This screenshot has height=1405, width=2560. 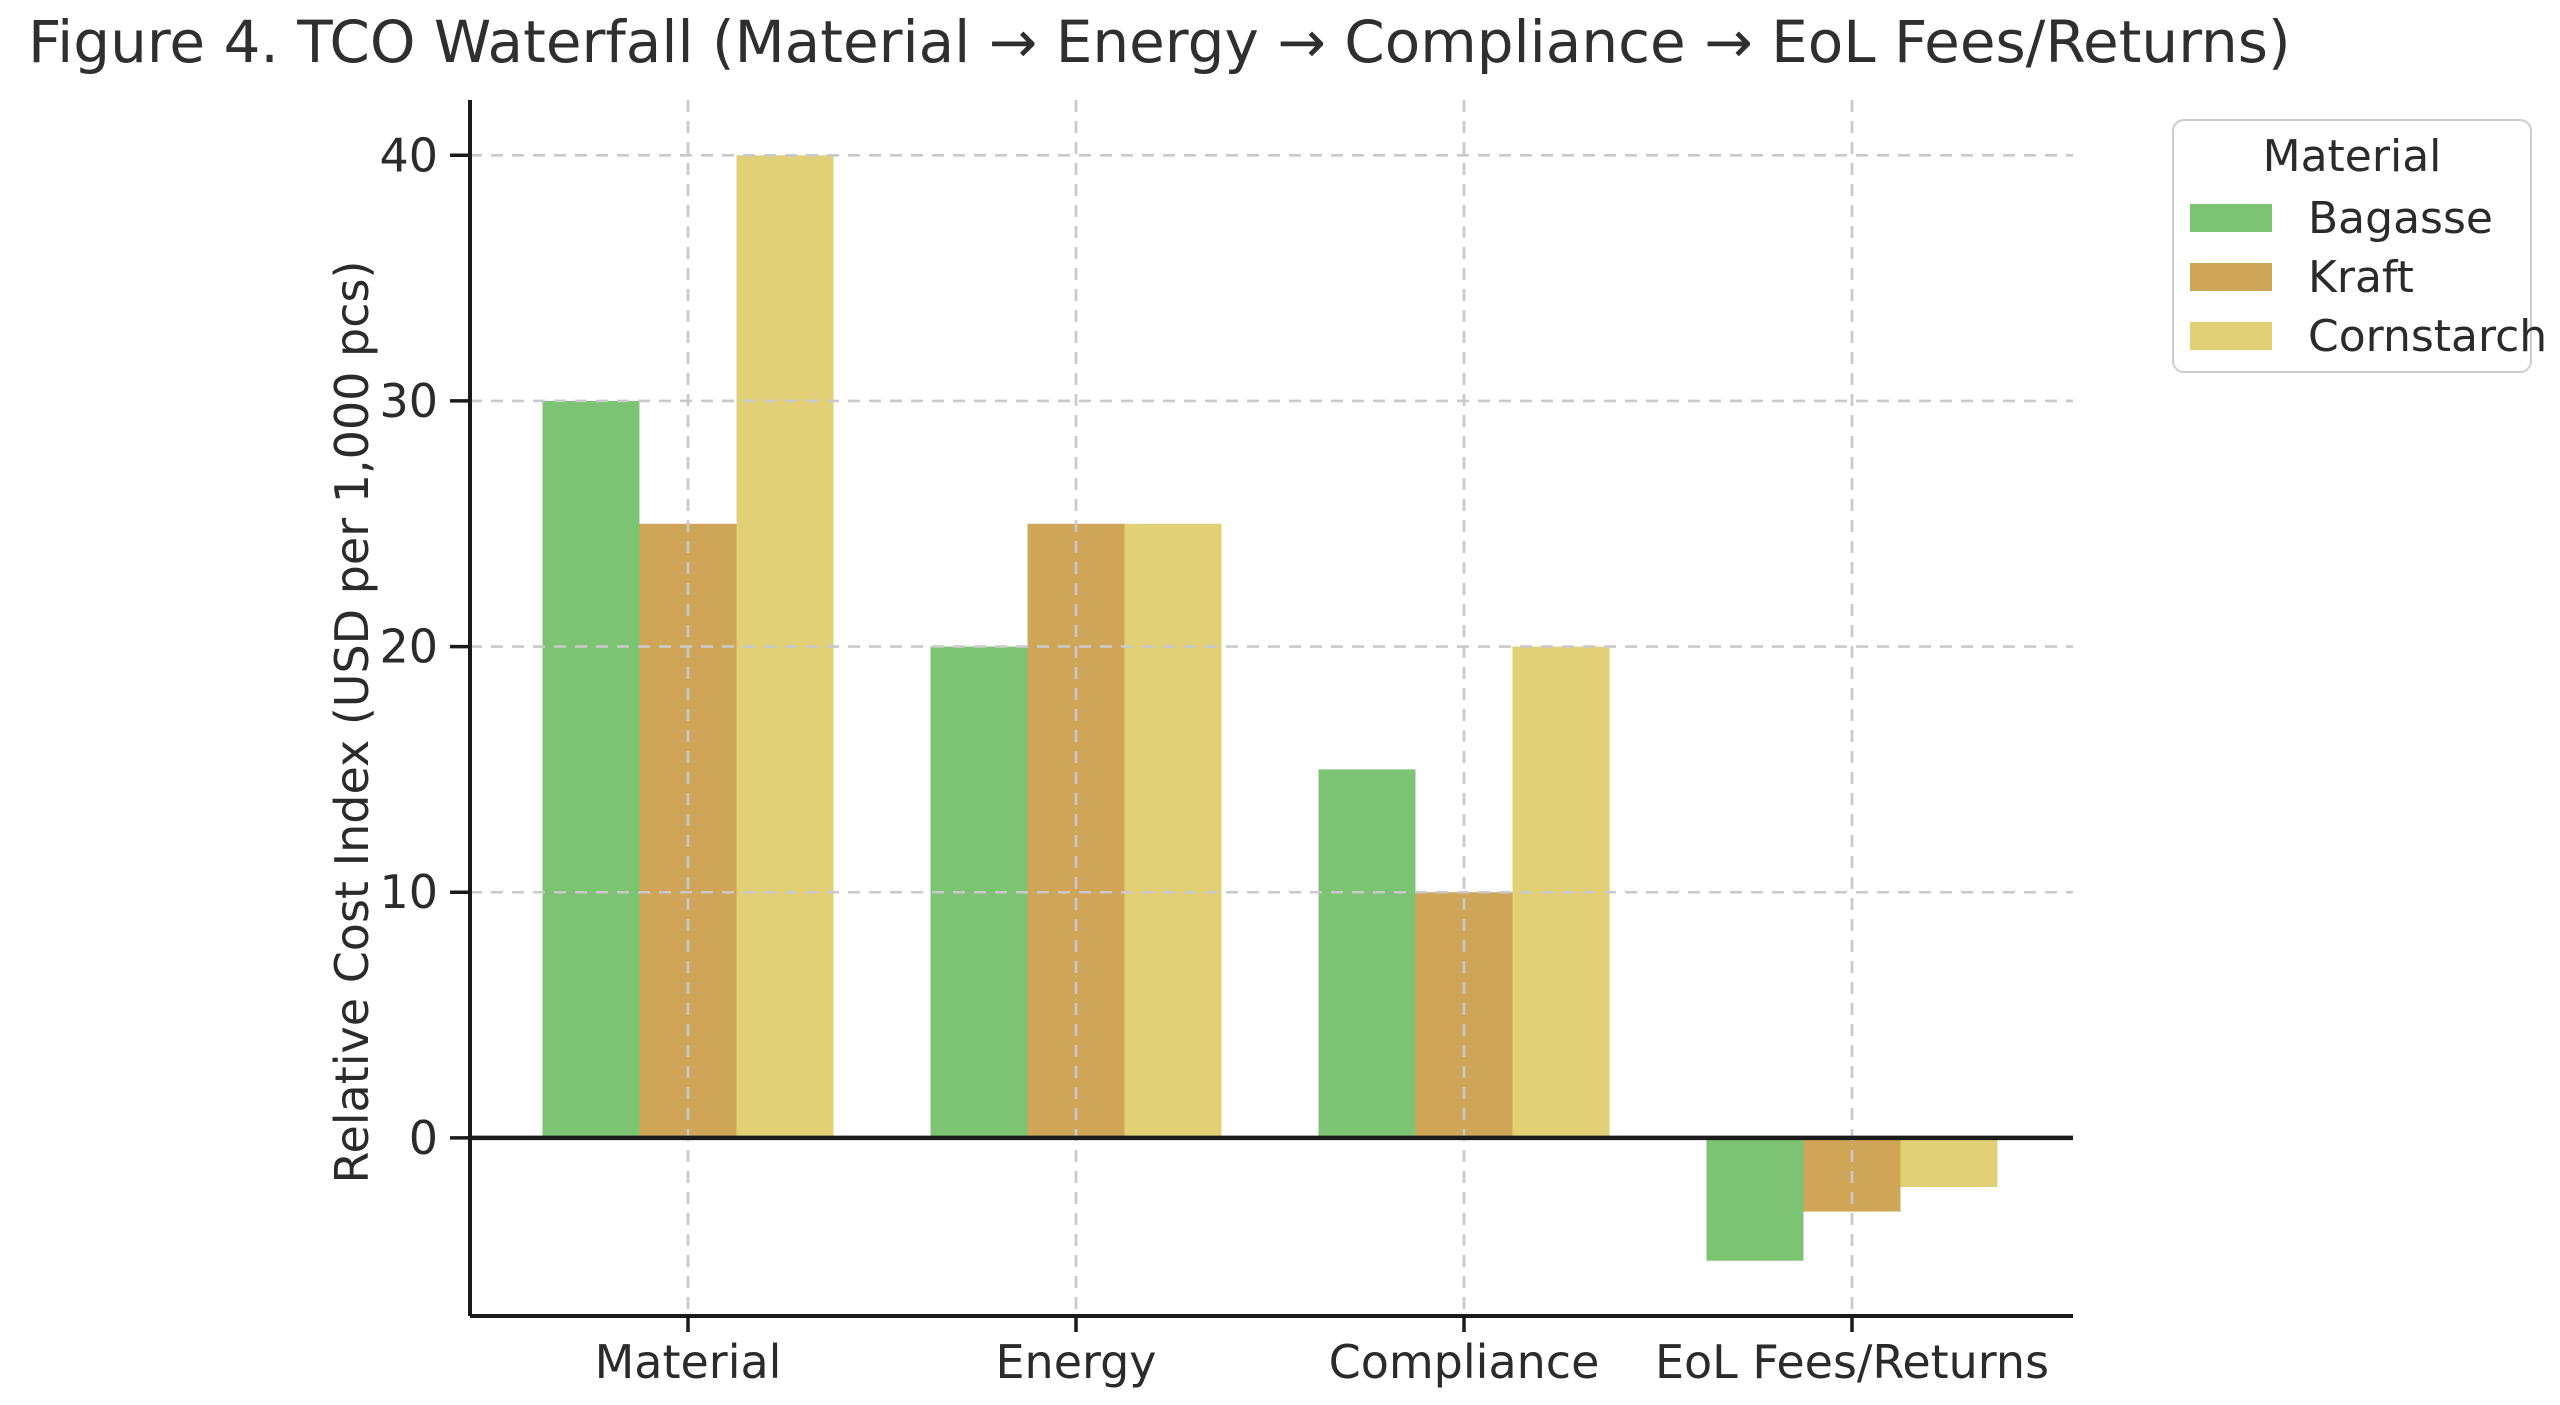 I want to click on bar-eol-fees-returns-cornstarch, so click(x=1949, y=1162).